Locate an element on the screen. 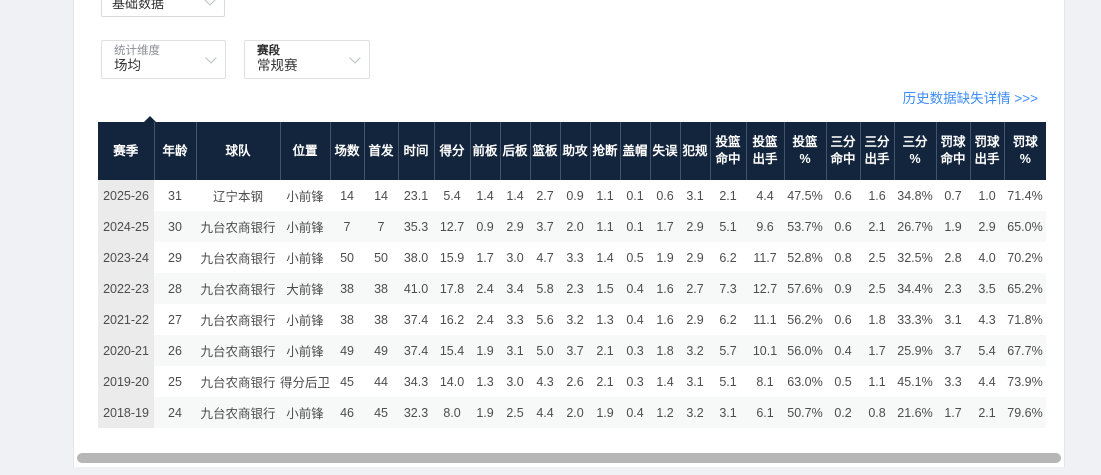 This screenshot has height=475, width=1101. table-cell: 7.3 is located at coordinates (728, 288).